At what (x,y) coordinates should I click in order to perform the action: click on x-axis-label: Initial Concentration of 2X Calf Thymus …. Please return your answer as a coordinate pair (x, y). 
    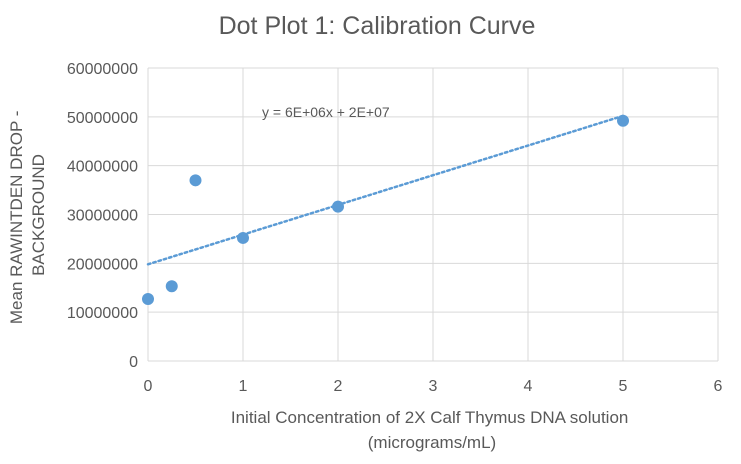
    Looking at the image, I should click on (432, 430).